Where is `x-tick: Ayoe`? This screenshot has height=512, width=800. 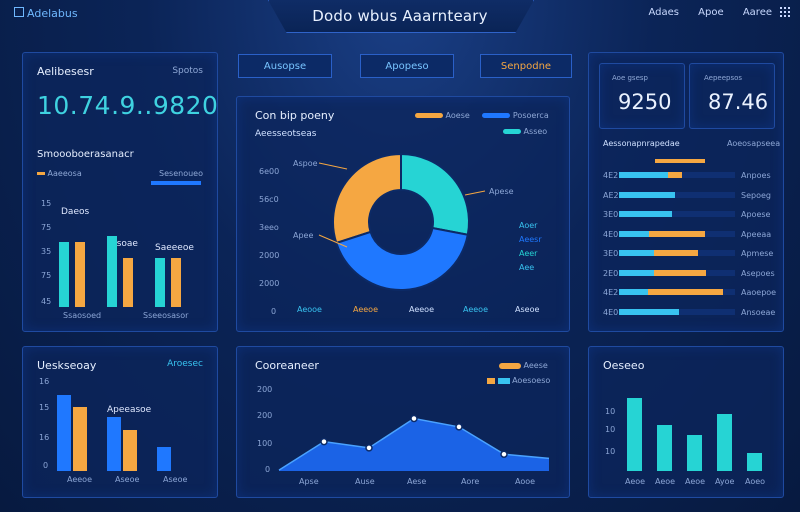 x-tick: Ayoe is located at coordinates (725, 481).